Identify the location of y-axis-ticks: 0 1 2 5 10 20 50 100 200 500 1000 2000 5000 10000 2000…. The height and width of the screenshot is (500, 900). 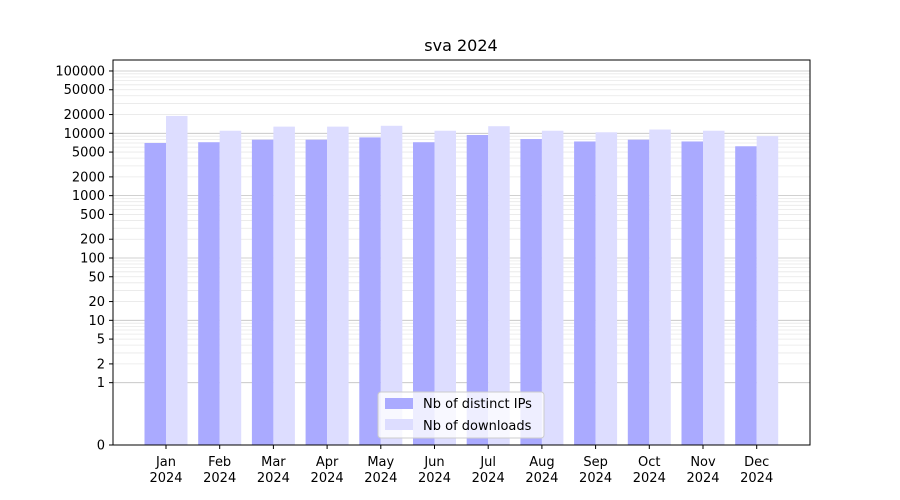
(84, 259).